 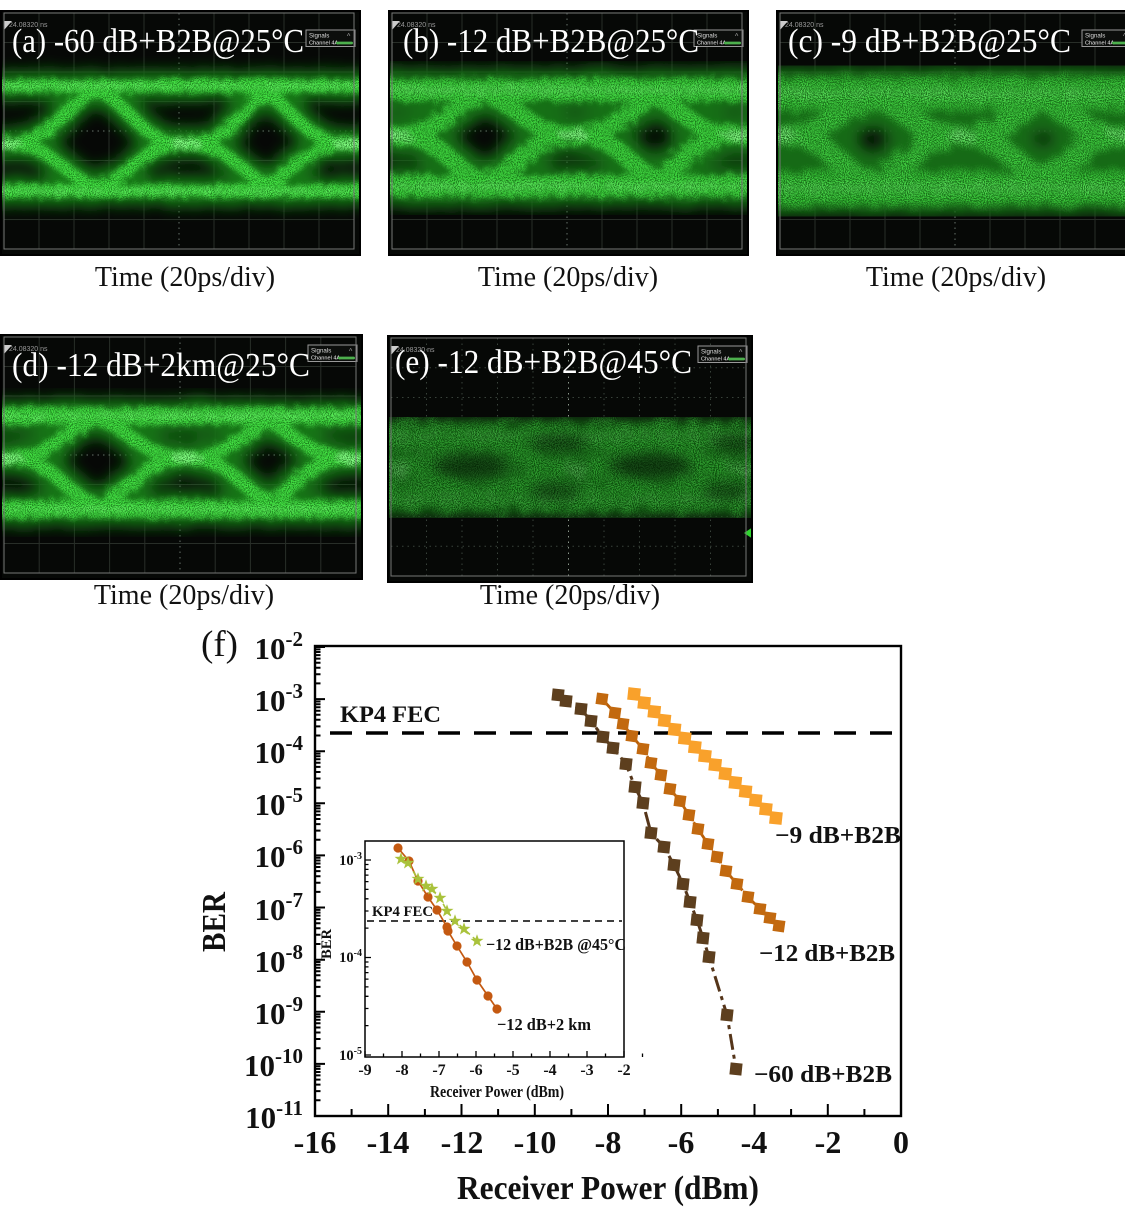 I want to click on svg-text: (a) -60 dB+B2B@25°C, so click(x=158, y=41).